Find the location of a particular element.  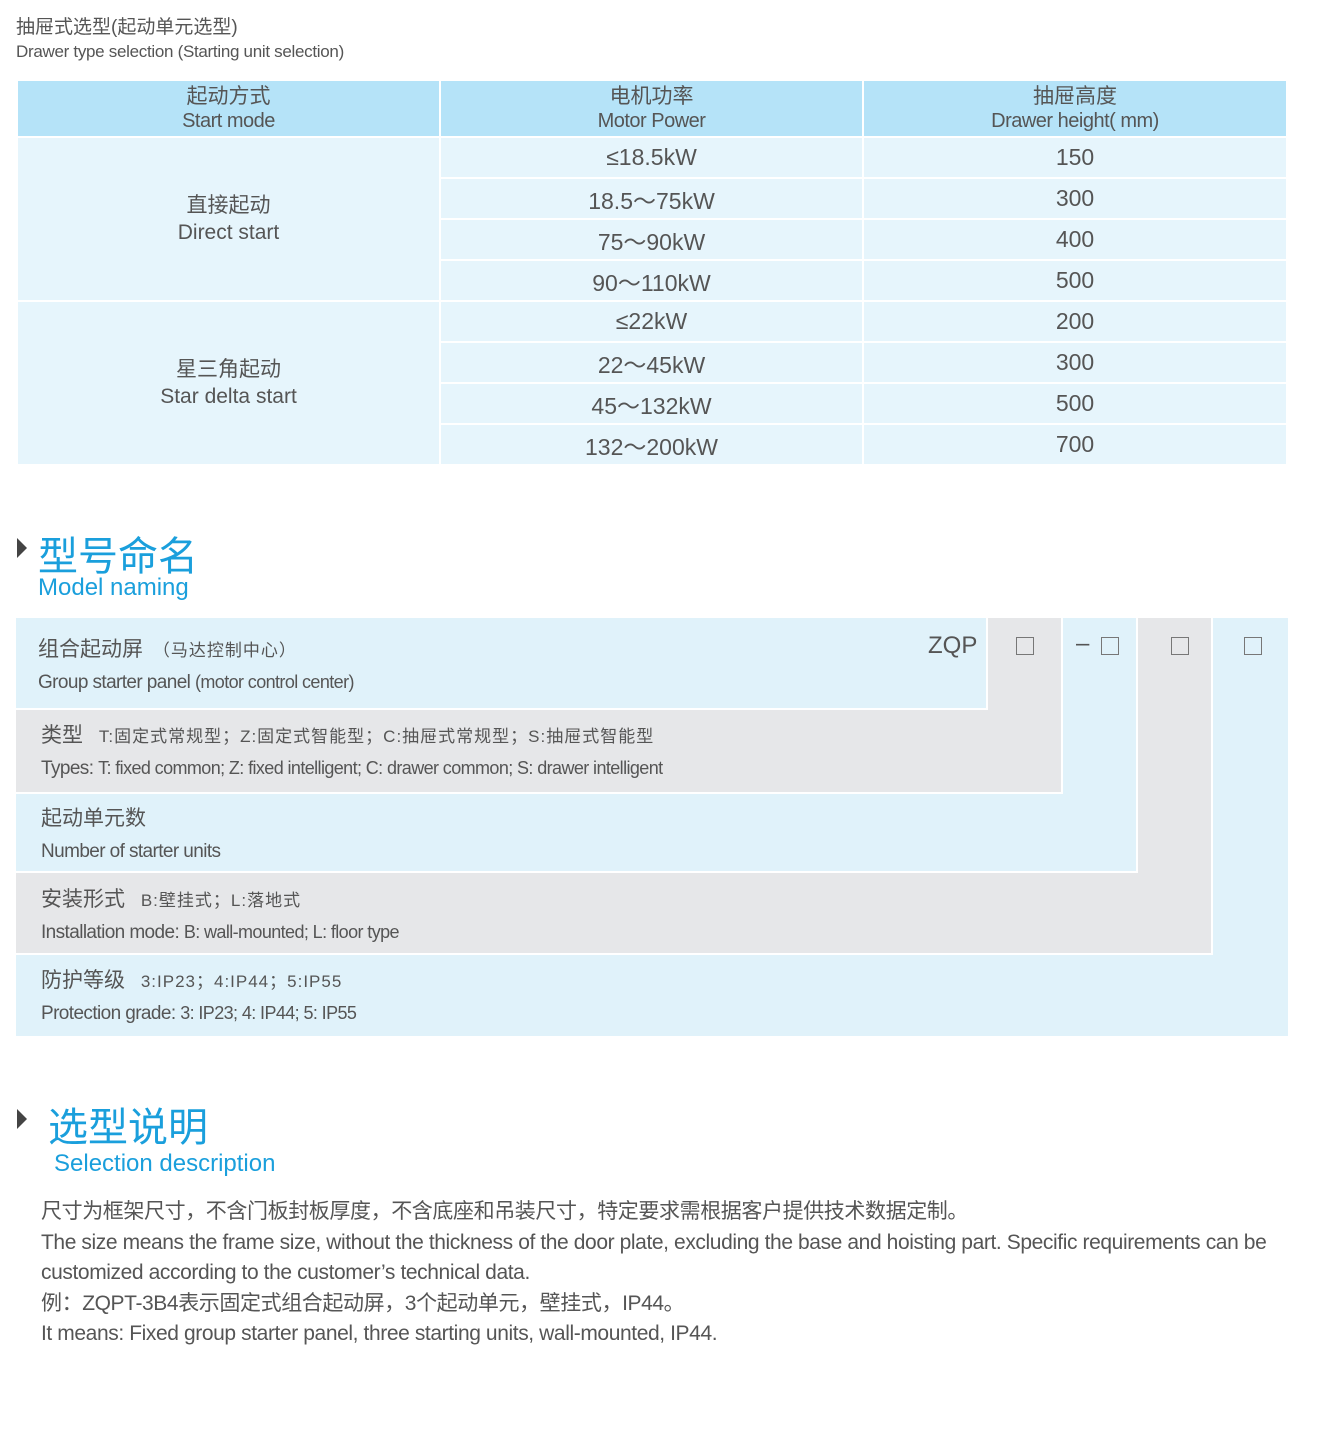

table-row: 22～45kW 300 is located at coordinates (652, 362).